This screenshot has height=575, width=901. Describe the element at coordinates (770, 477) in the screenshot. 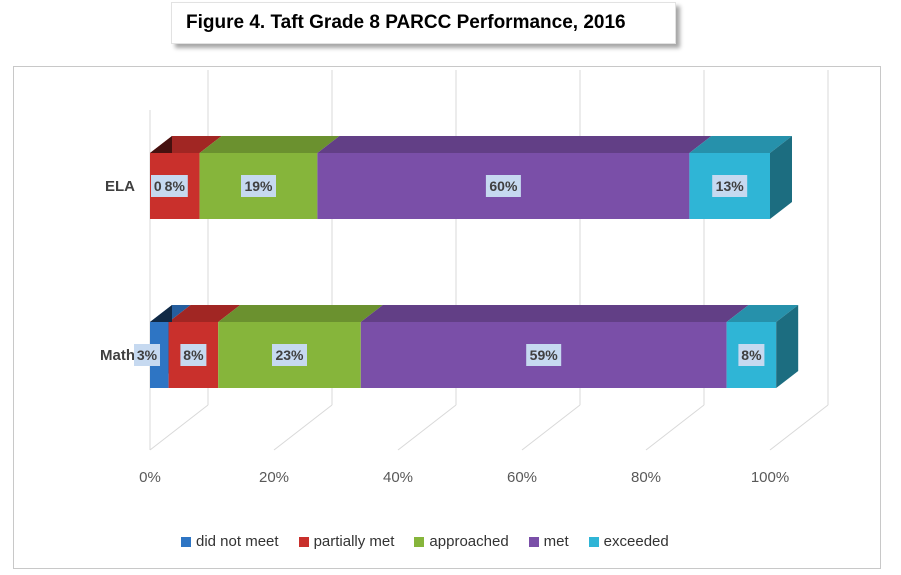

I see `x-tick-label: 100%` at that location.